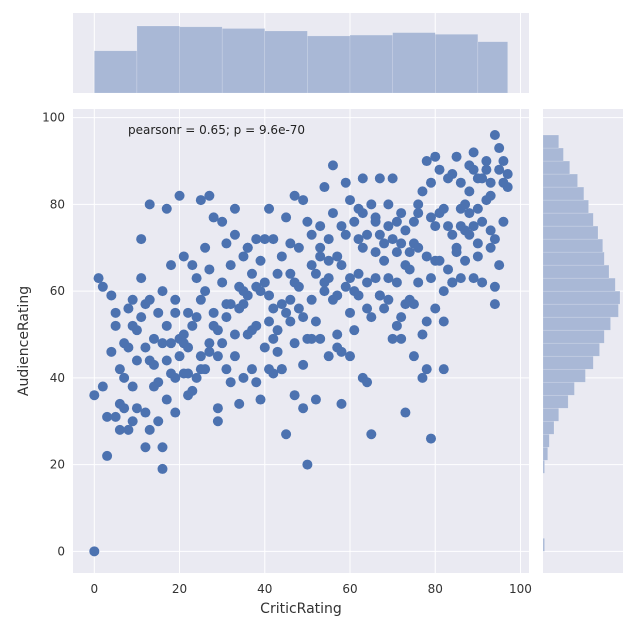 Image resolution: width=640 pixels, height=626 pixels. I want to click on x-tick-label: 40, so click(264, 589).